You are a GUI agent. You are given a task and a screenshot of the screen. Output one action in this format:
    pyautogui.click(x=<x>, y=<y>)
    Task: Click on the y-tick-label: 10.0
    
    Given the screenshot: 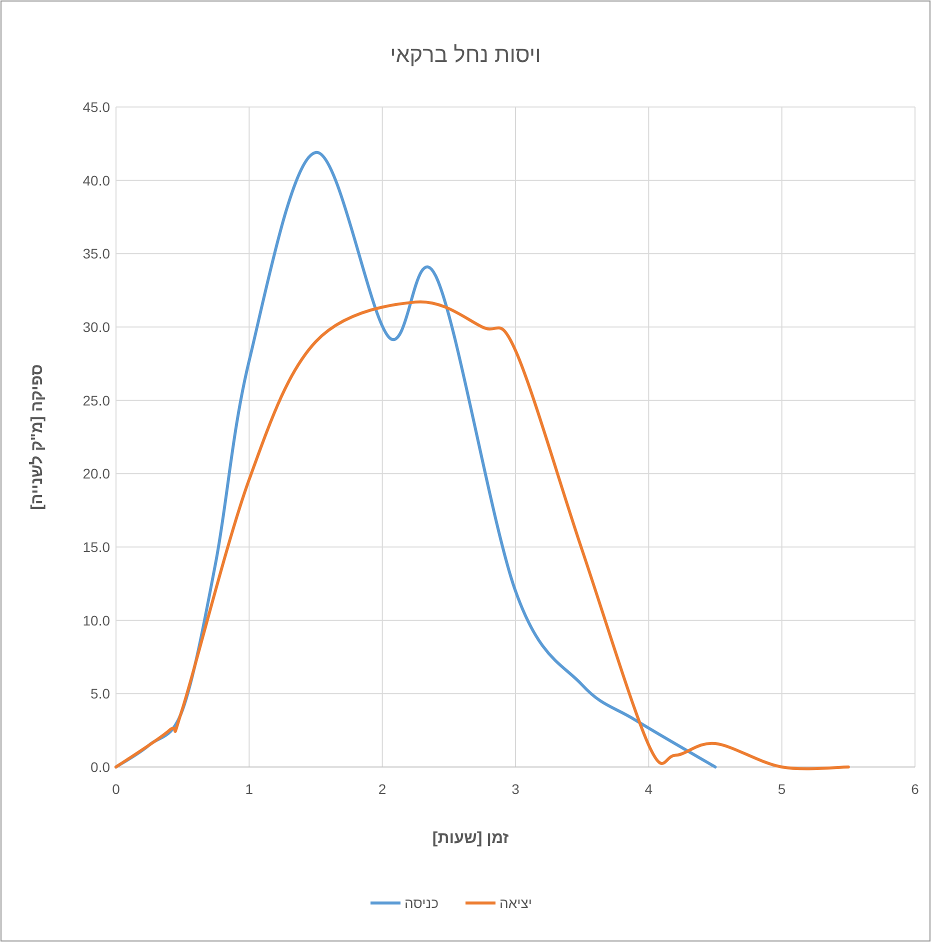 What is the action you would take?
    pyautogui.click(x=96, y=620)
    